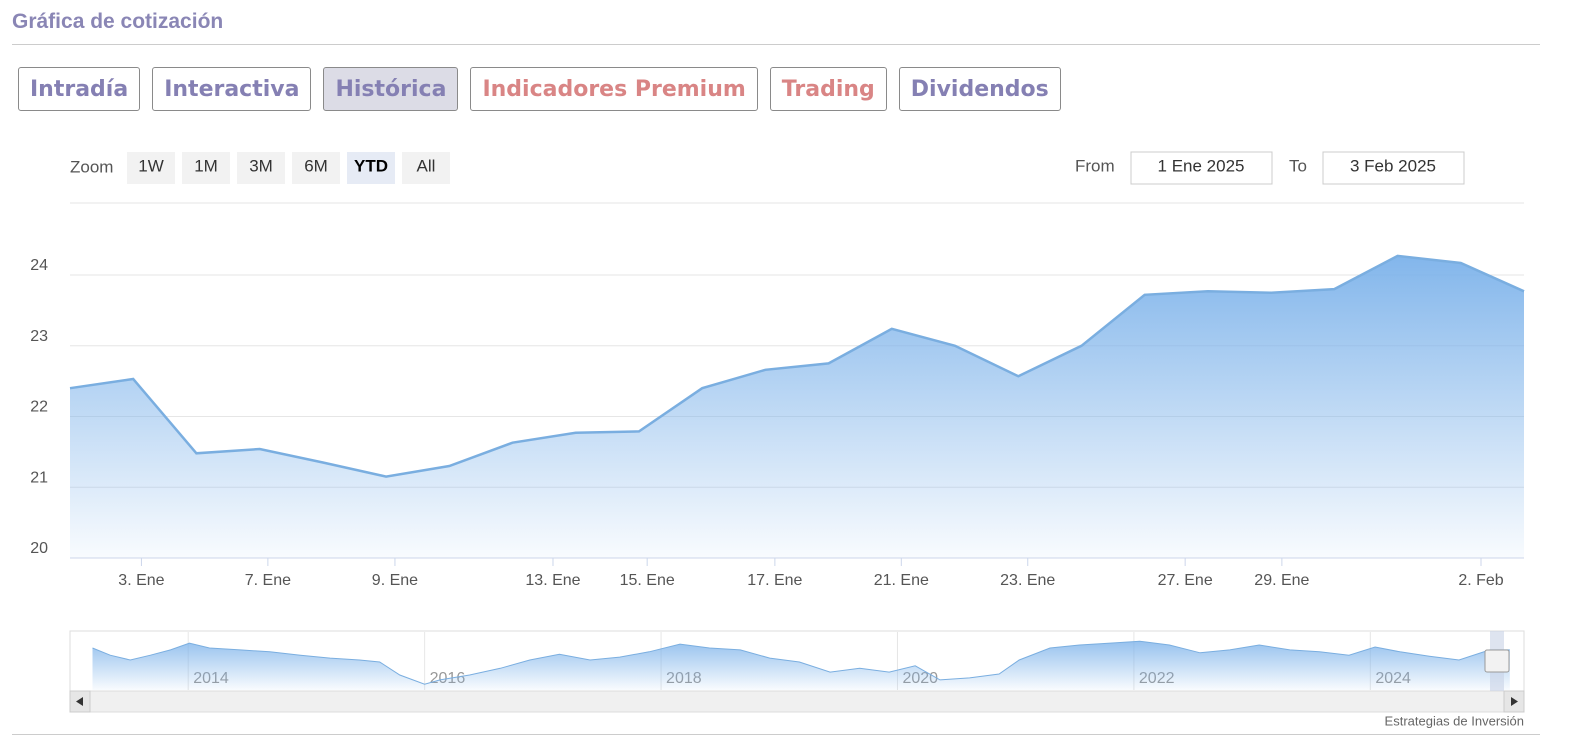 The height and width of the screenshot is (754, 1577). What do you see at coordinates (91, 166) in the screenshot?
I see `zoom-label: Zoom` at bounding box center [91, 166].